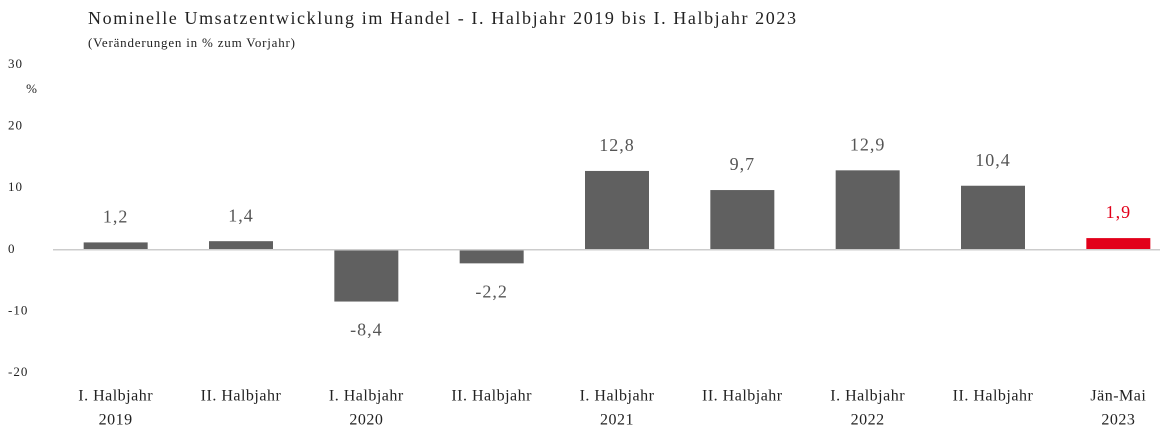 The height and width of the screenshot is (430, 1167). Describe the element at coordinates (192, 42) in the screenshot. I see `chart-subtitle: (Veränderungen in % zum Vorjahr)` at that location.